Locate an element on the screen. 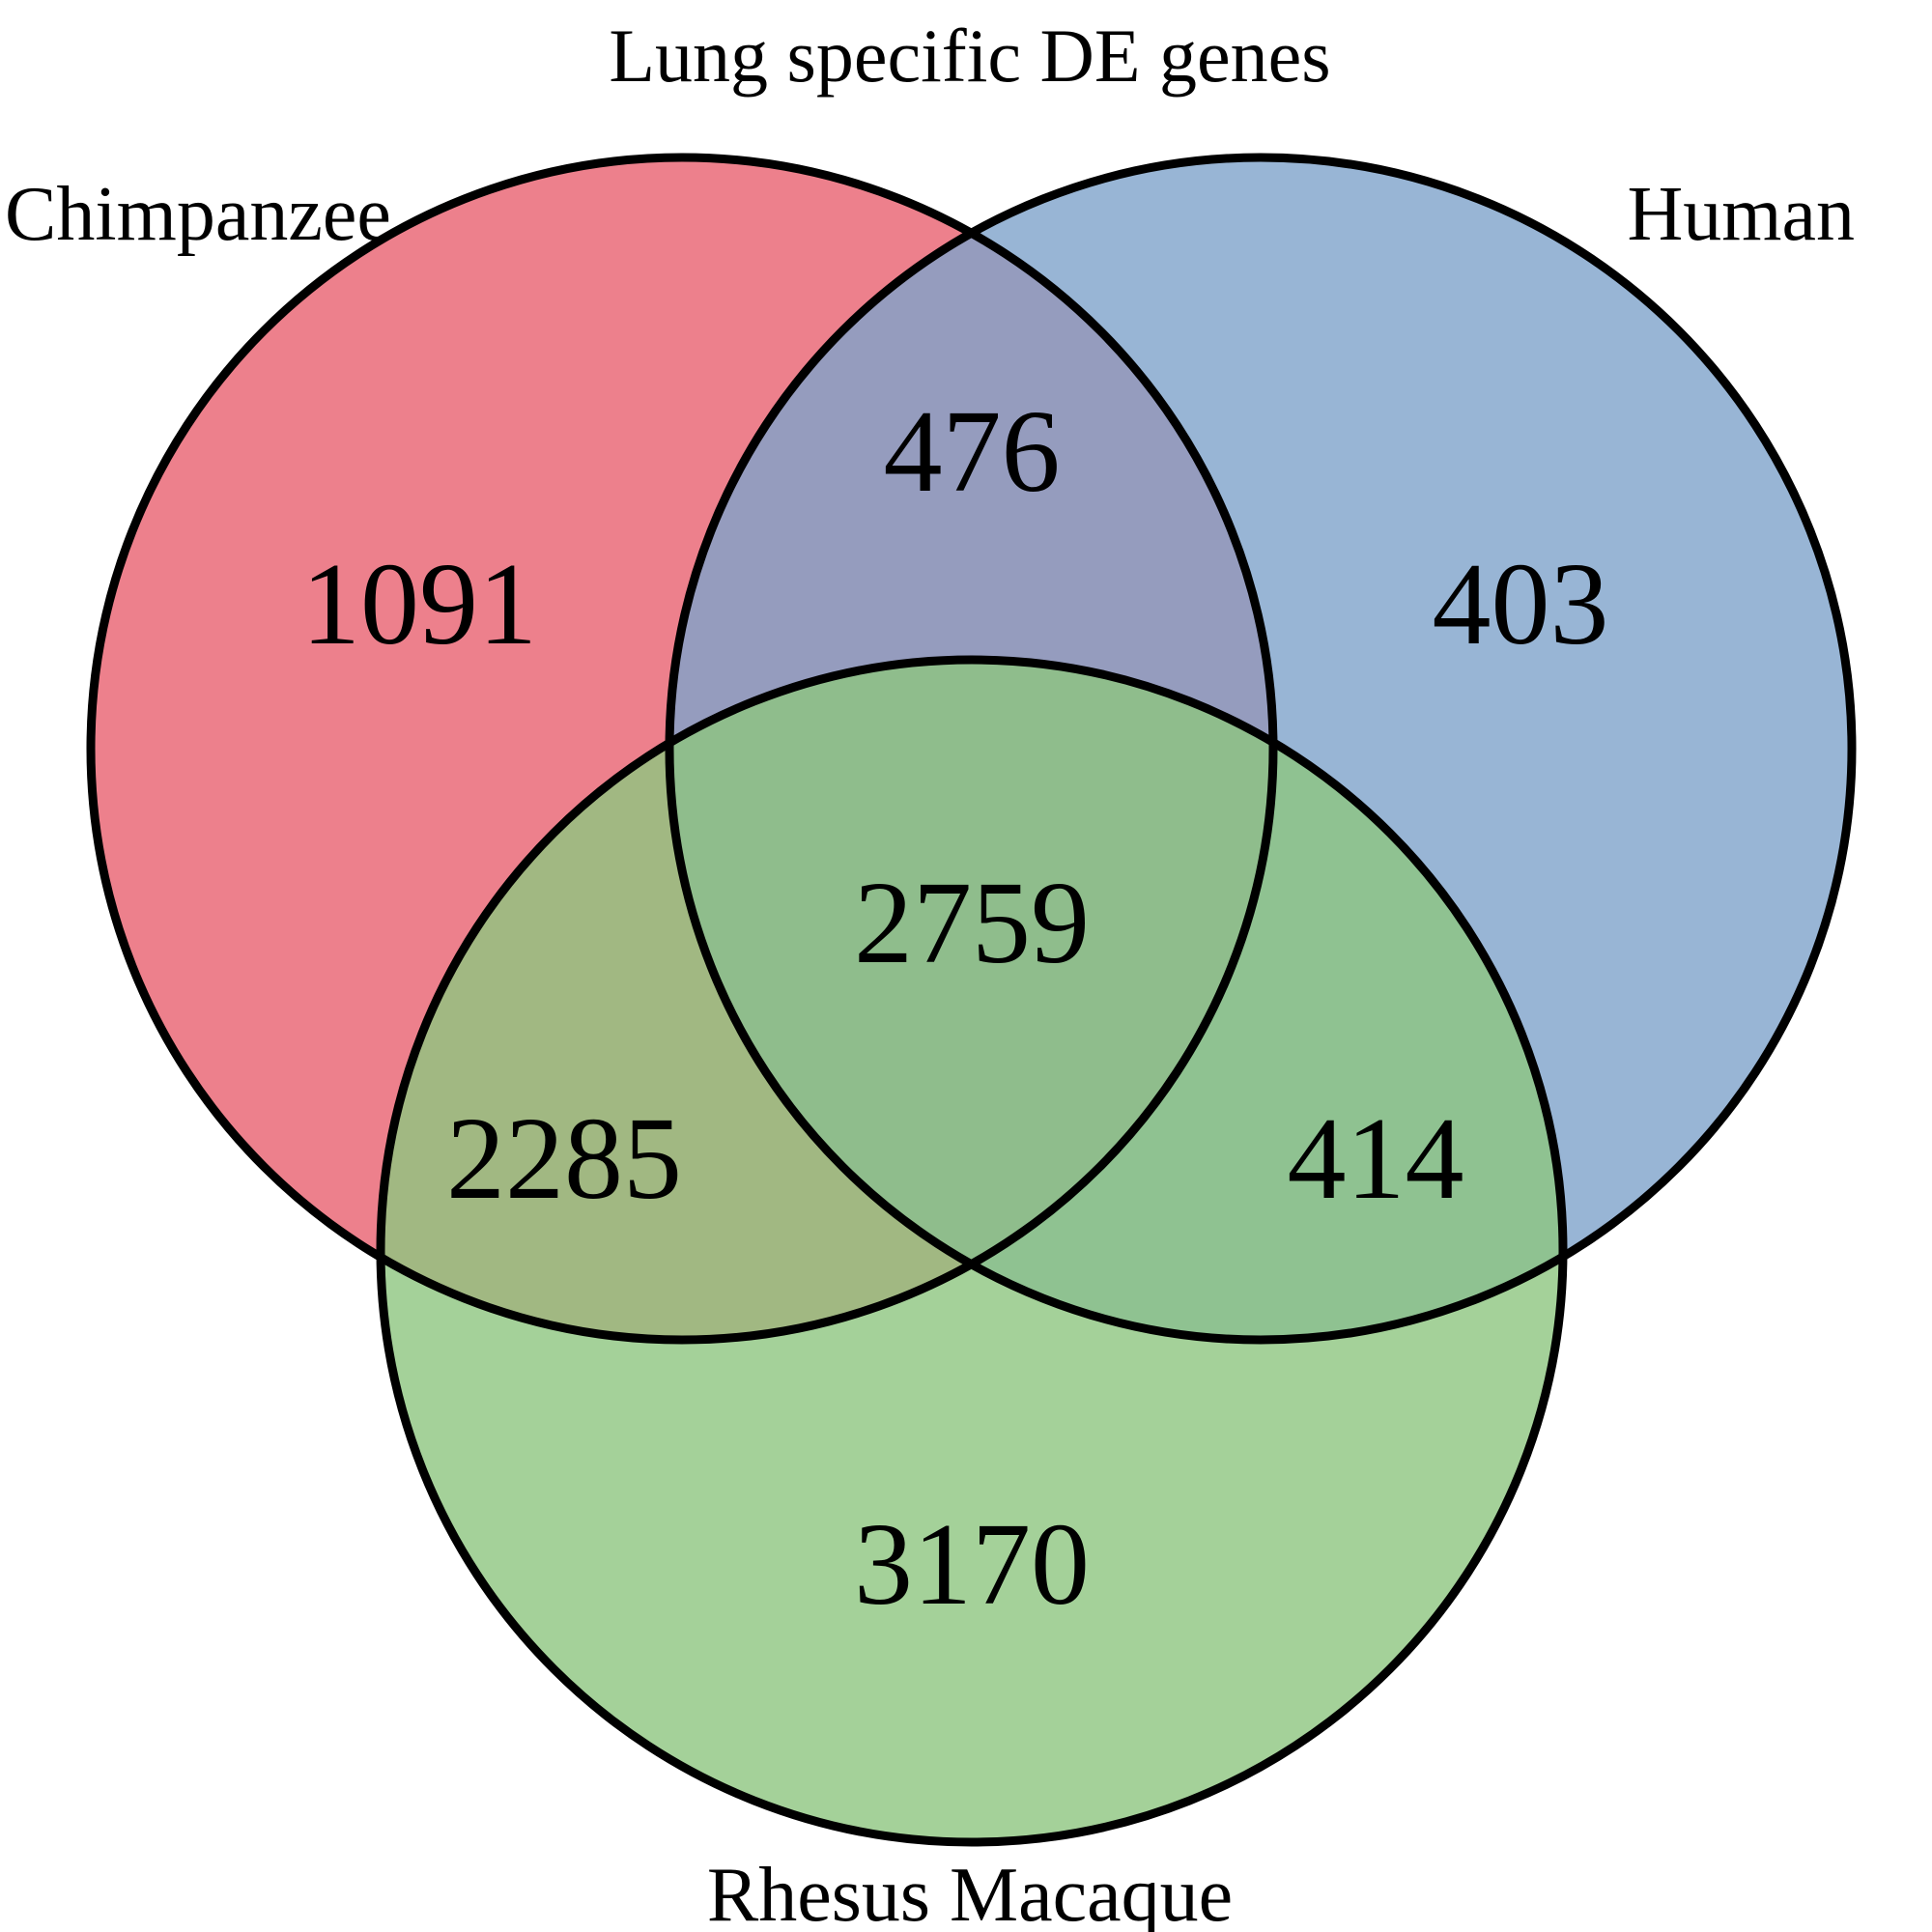 Image resolution: width=1932 pixels, height=1932 pixels. count-human-only: 403 is located at coordinates (1521, 604).